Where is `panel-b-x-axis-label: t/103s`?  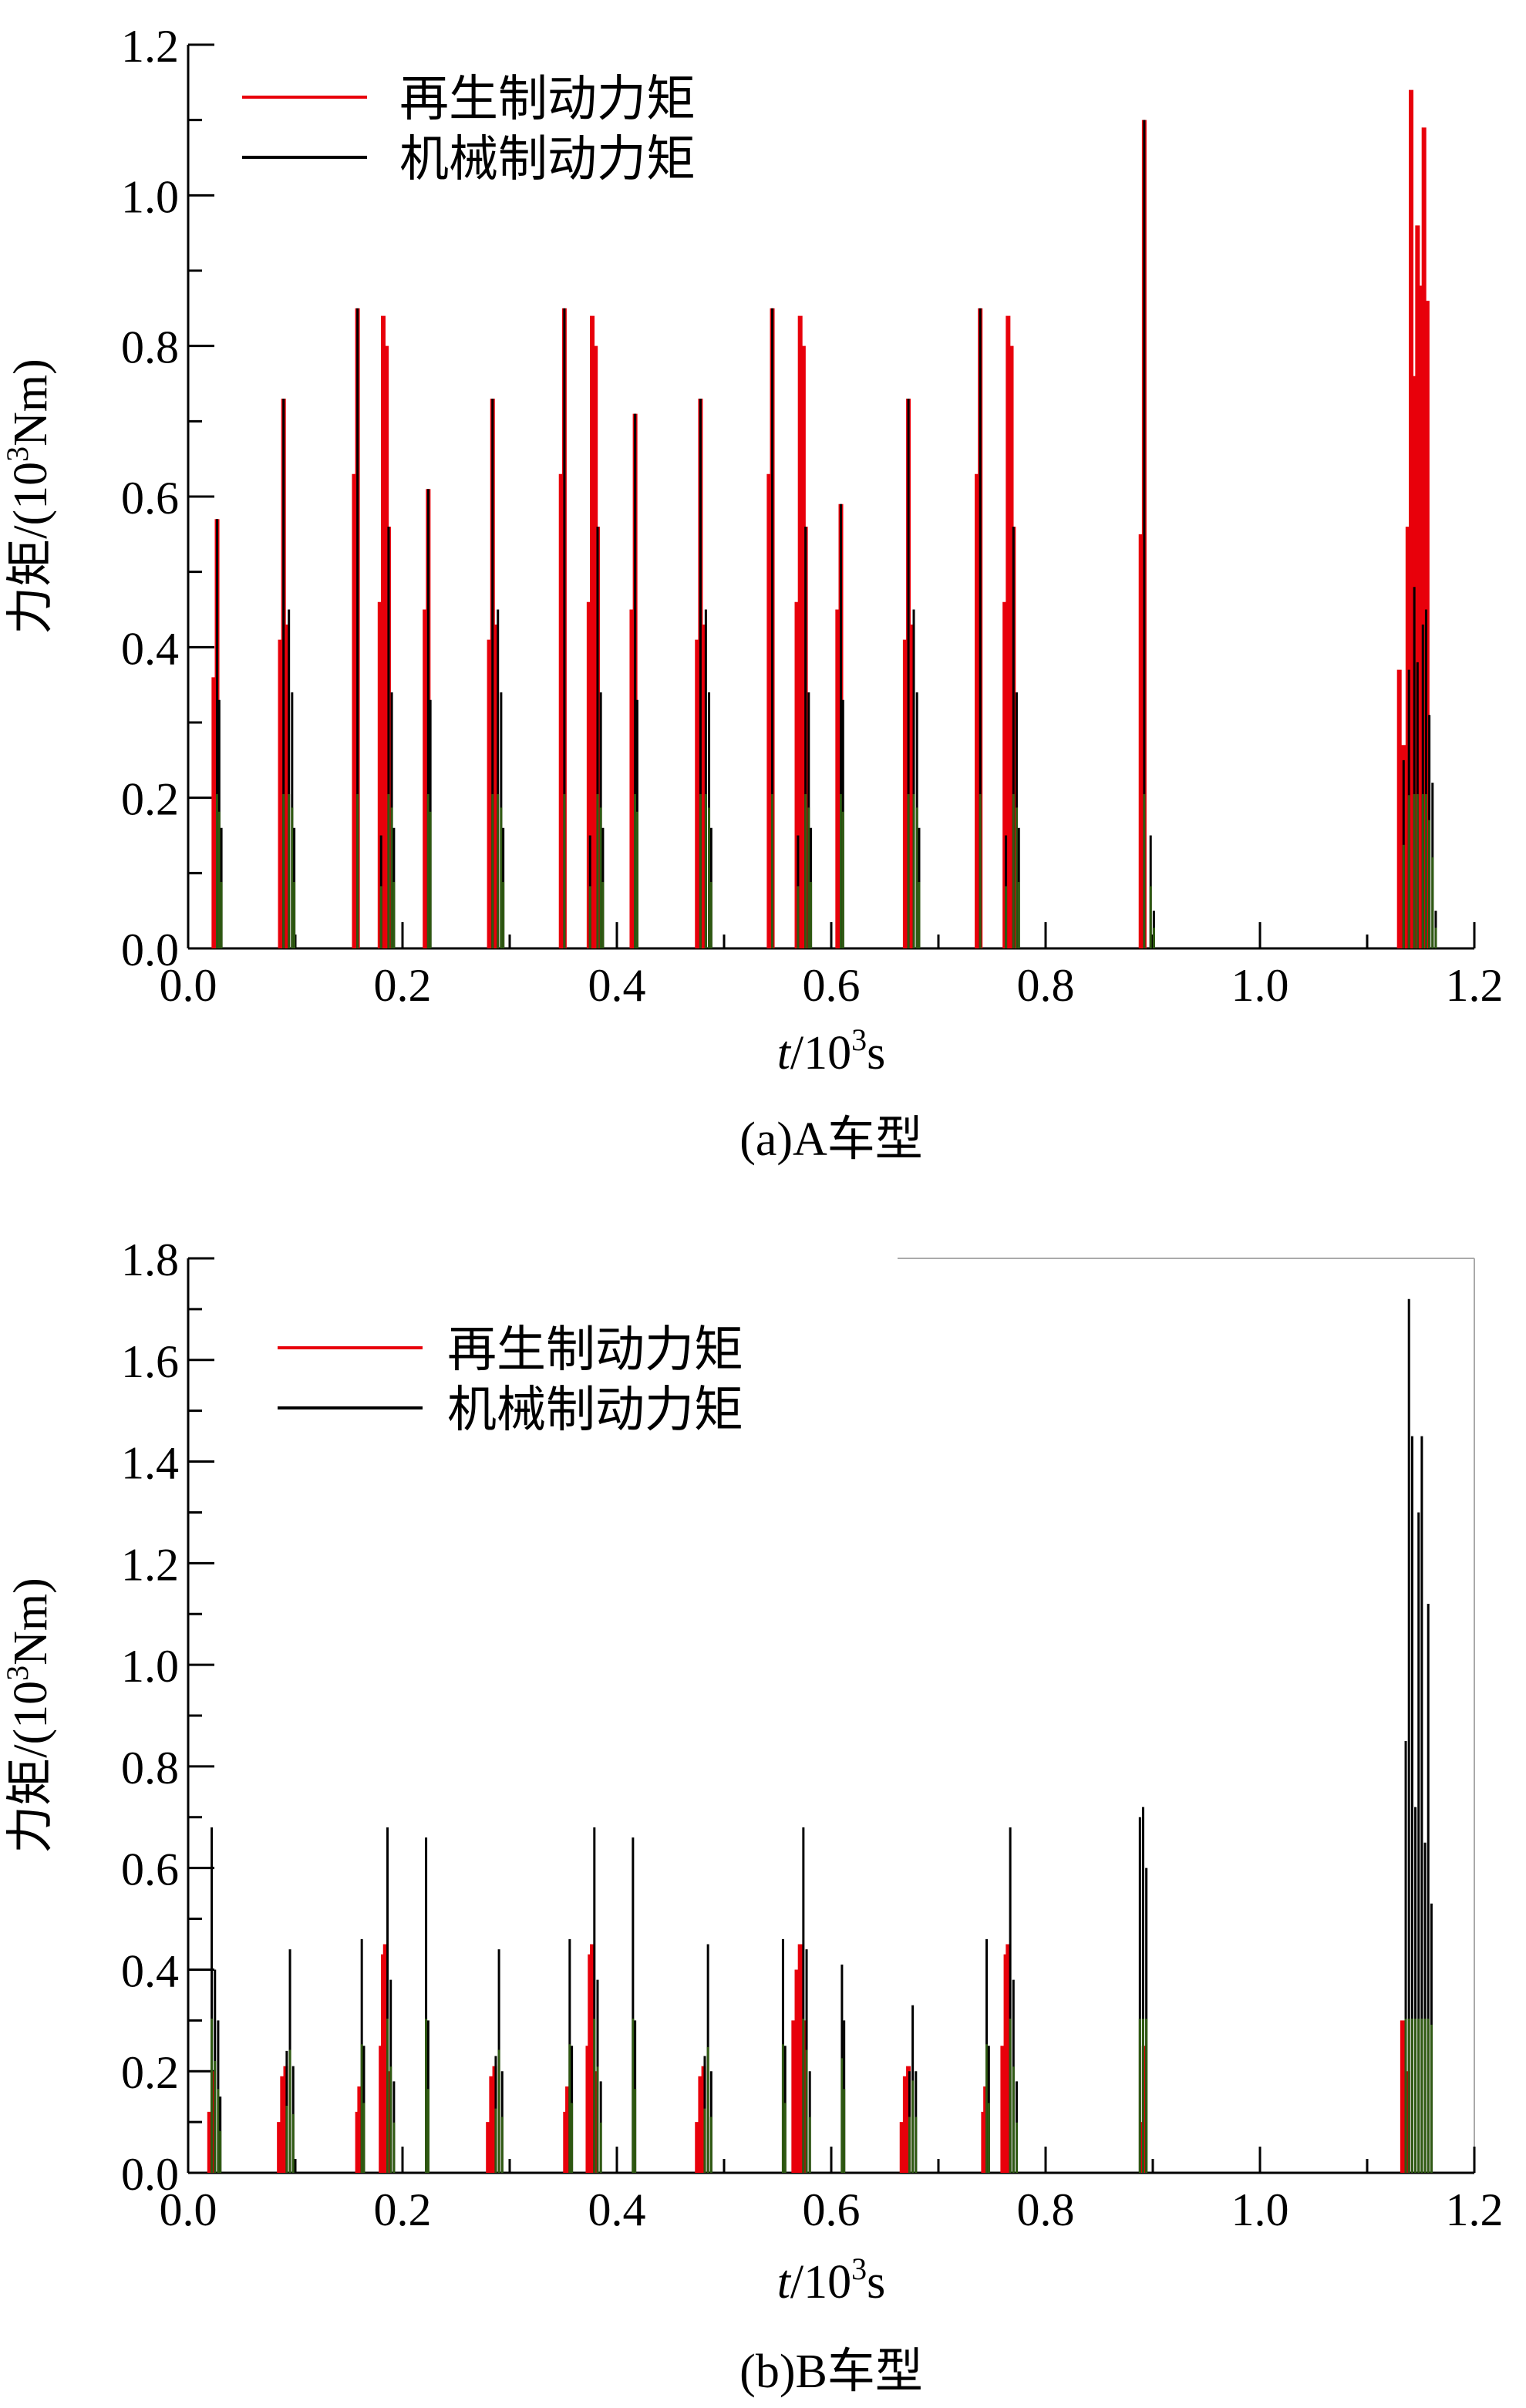 panel-b-x-axis-label: t/103s is located at coordinates (832, 2280).